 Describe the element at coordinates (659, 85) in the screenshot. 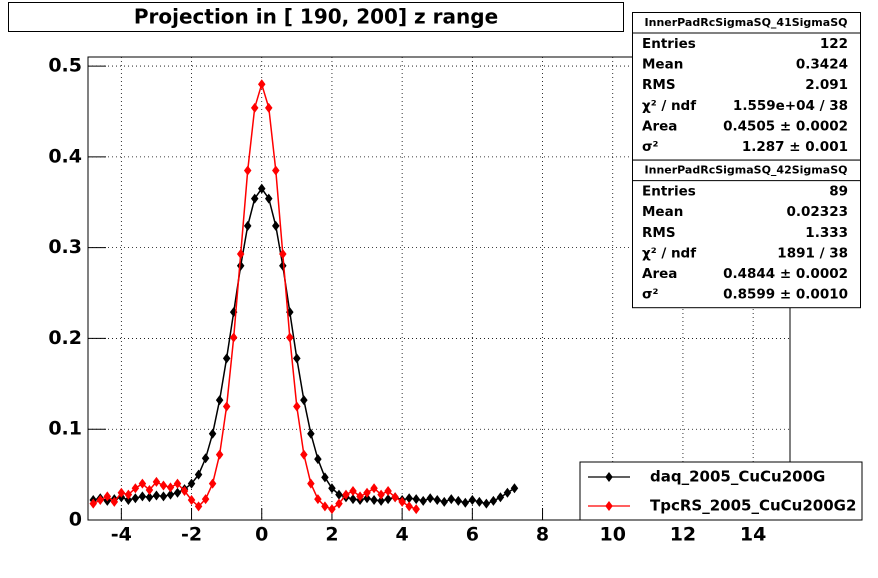

I see `stats-label: RMS` at that location.